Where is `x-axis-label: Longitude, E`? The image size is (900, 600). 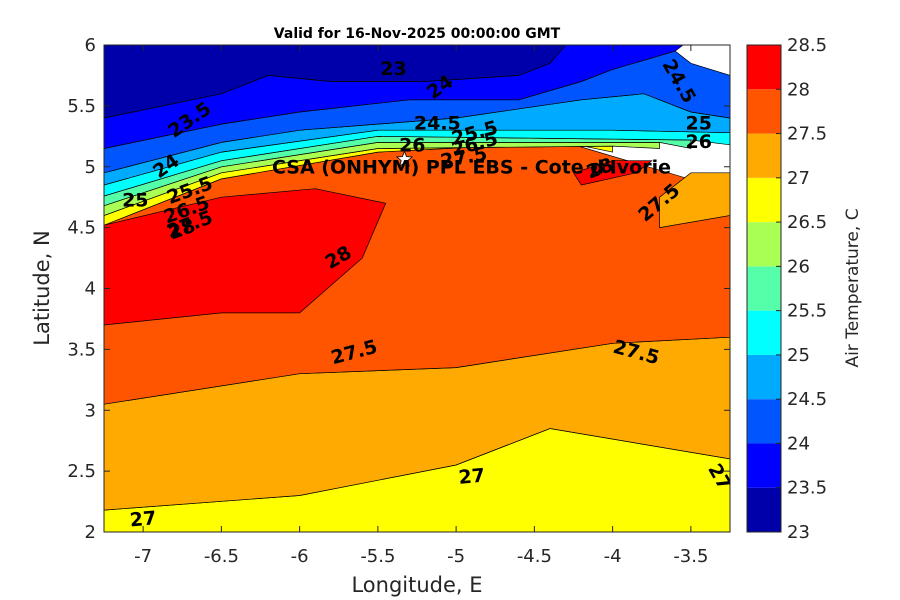
x-axis-label: Longitude, E is located at coordinates (416, 585).